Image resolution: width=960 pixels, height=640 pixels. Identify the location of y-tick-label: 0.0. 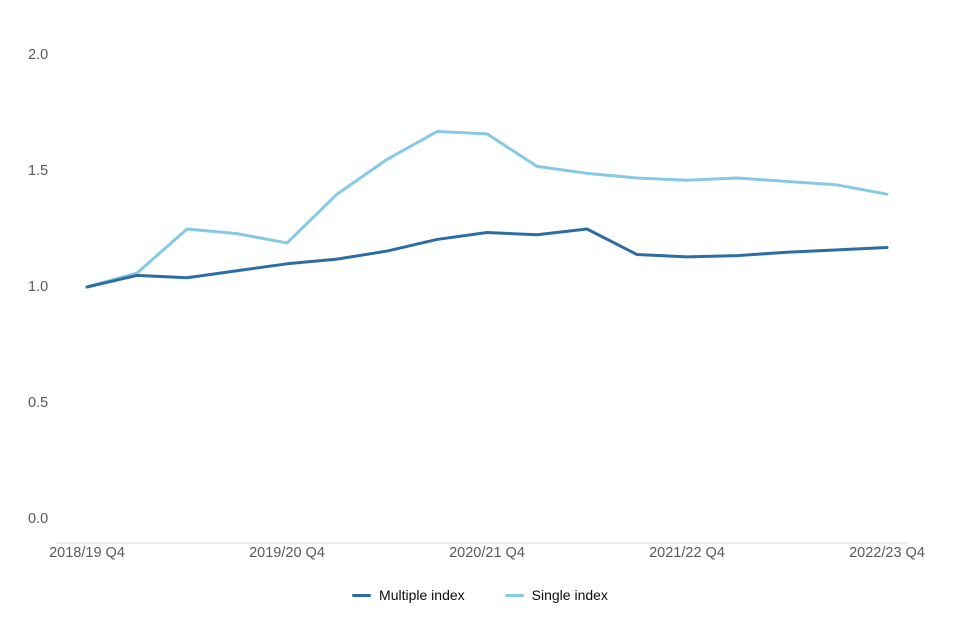
(38, 519).